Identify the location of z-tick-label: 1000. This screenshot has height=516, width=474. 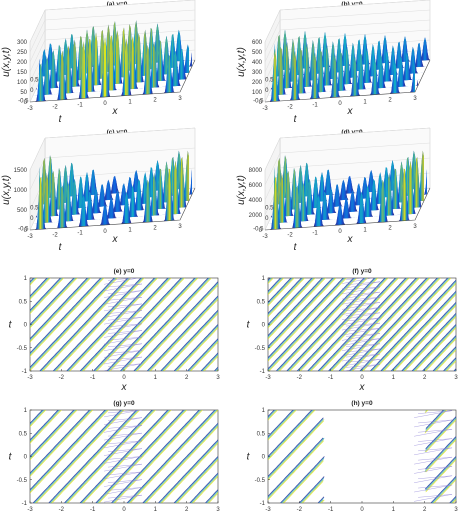
(21, 191).